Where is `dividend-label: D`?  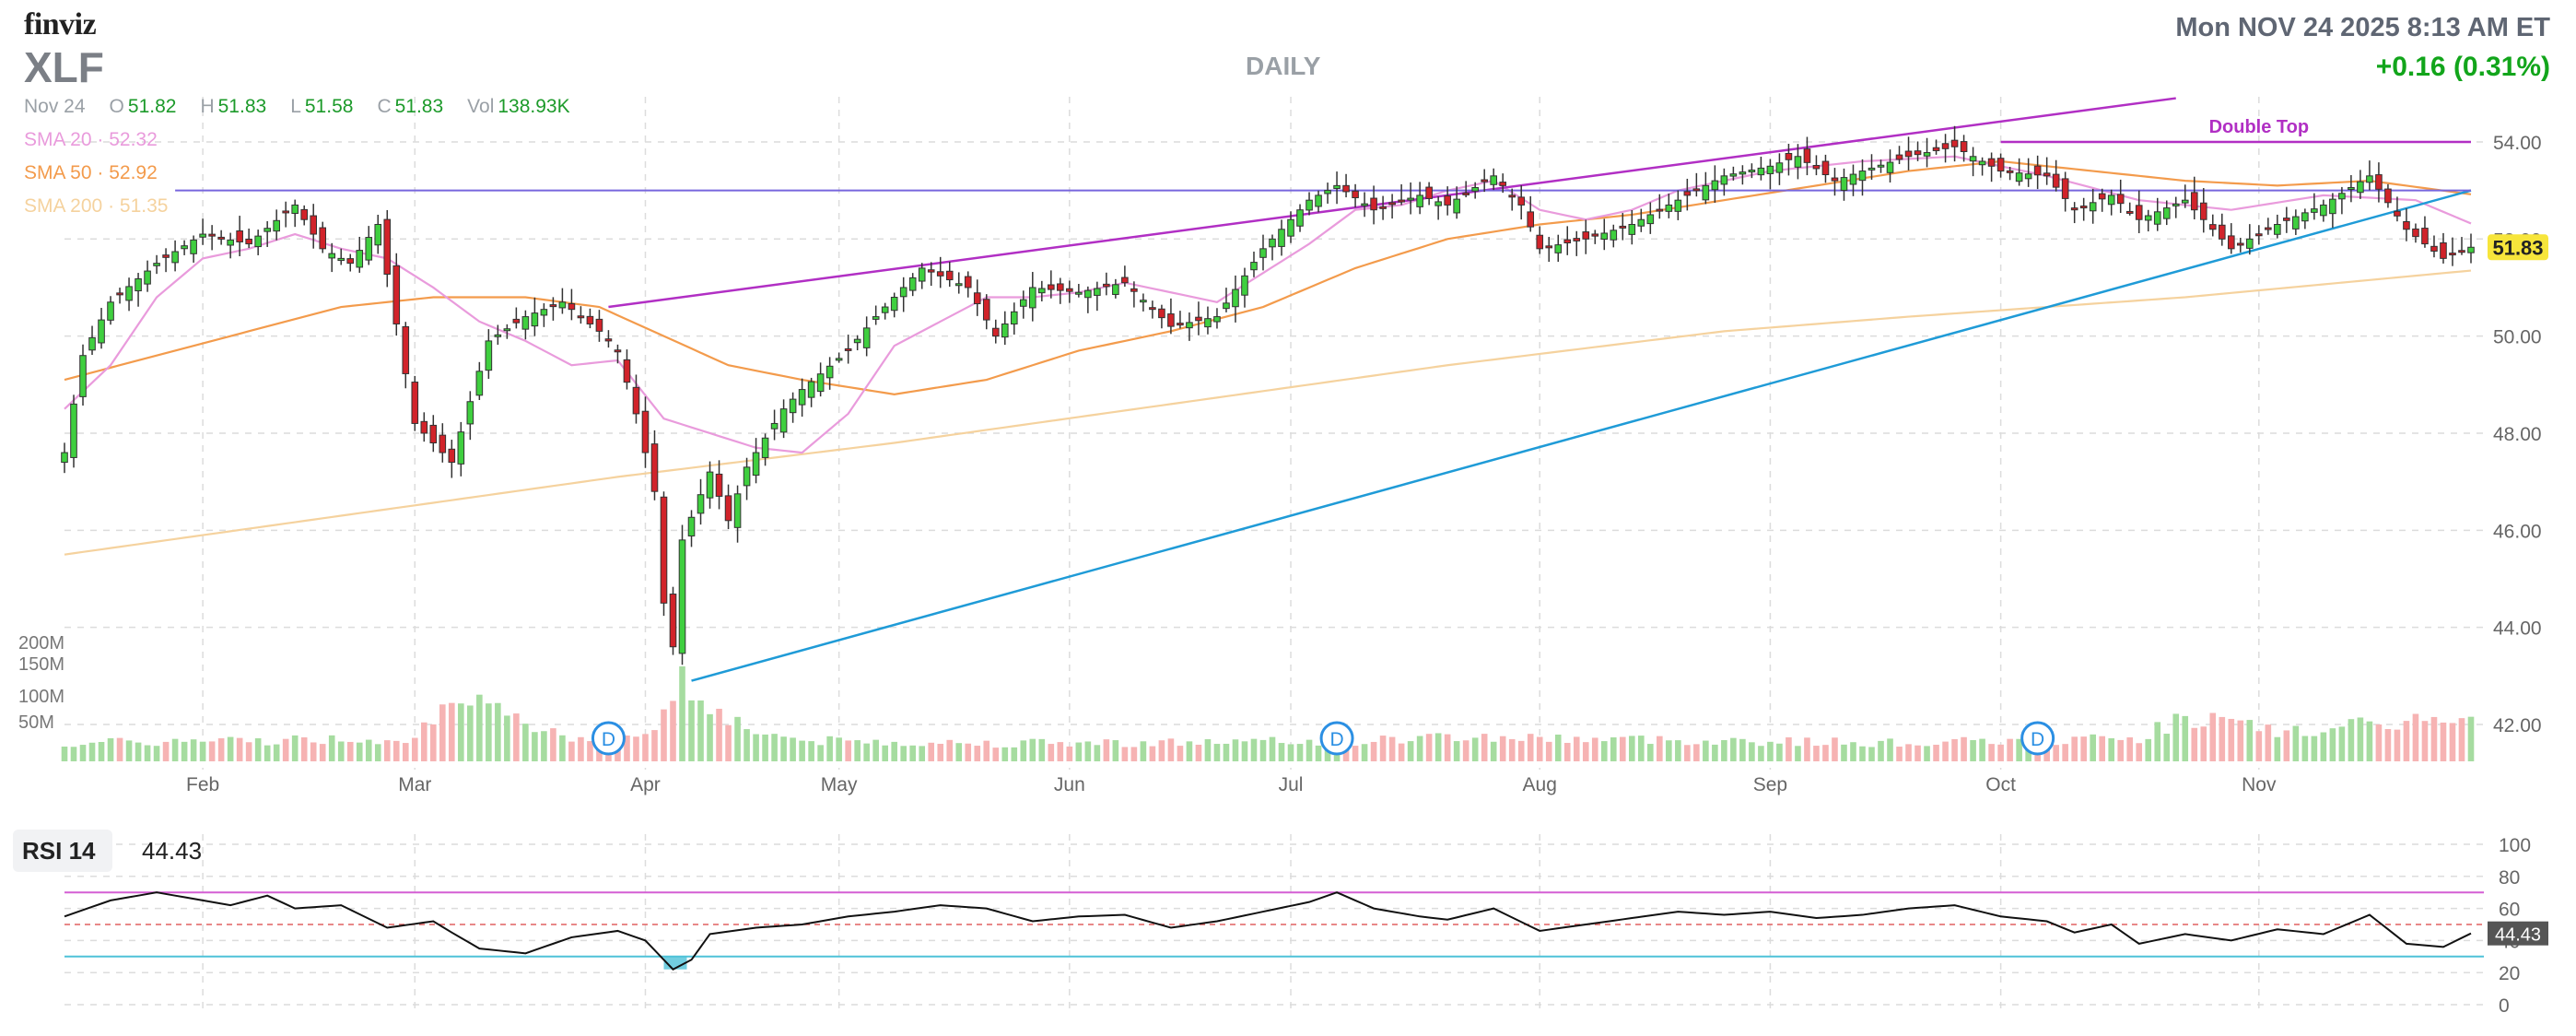 dividend-label: D is located at coordinates (1336, 740).